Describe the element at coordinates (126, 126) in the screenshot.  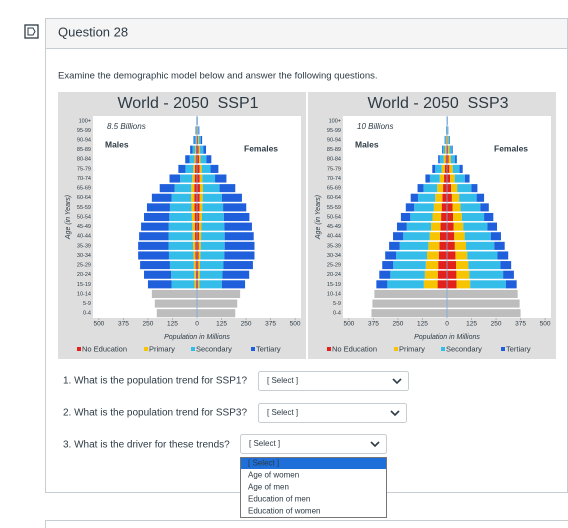
I see `chart-subtitle: 8.5 Billions` at that location.